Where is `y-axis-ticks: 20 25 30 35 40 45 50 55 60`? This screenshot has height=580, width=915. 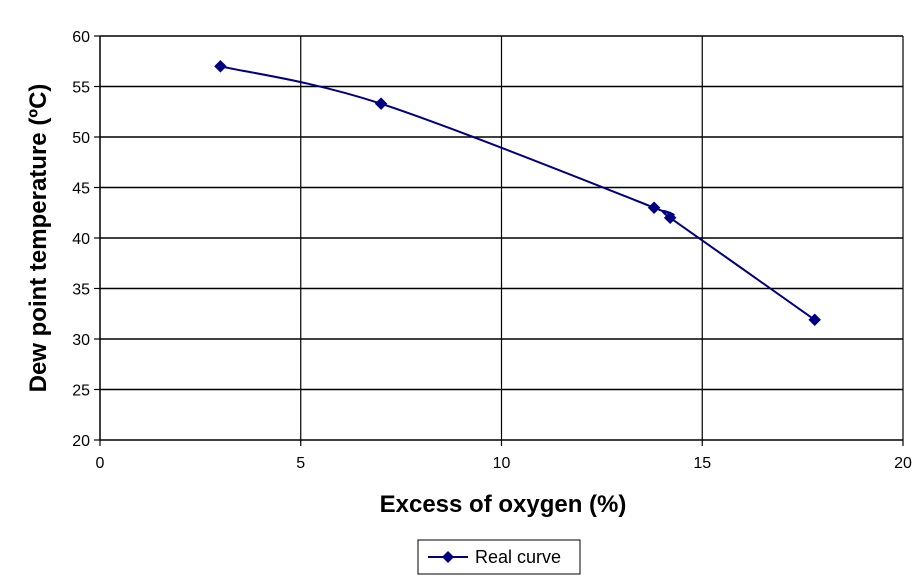
y-axis-ticks: 20 25 30 35 40 45 50 55 60 is located at coordinates (86, 239).